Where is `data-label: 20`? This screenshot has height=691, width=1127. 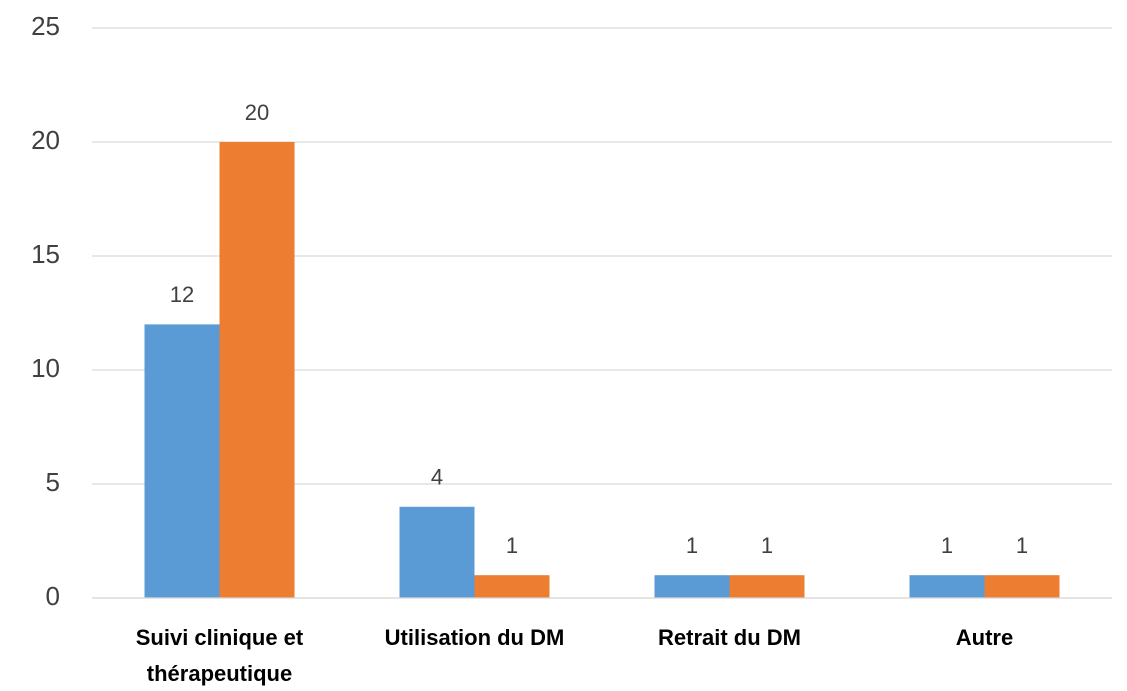 data-label: 20 is located at coordinates (257, 112).